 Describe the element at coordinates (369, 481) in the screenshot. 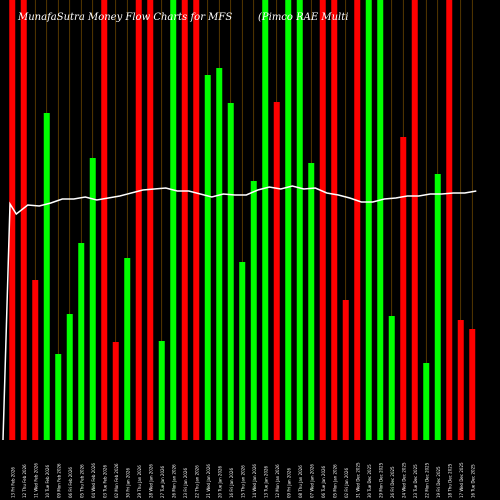

I see `x-tick-label: 30 Tue Dec 2025` at that location.